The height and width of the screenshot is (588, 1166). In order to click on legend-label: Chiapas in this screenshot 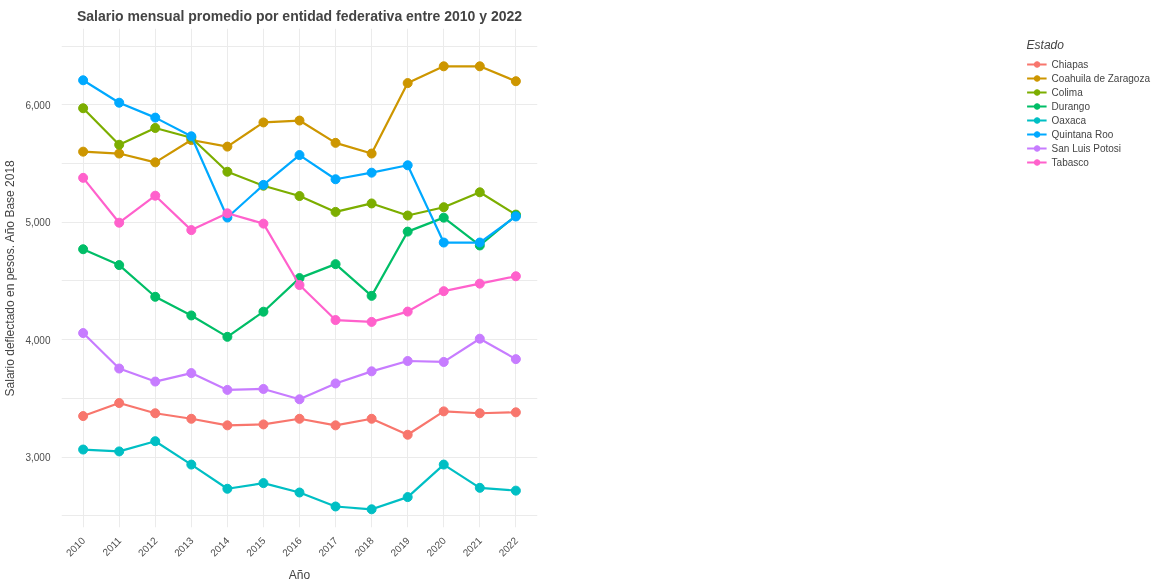, I will do `click(1070, 64)`.